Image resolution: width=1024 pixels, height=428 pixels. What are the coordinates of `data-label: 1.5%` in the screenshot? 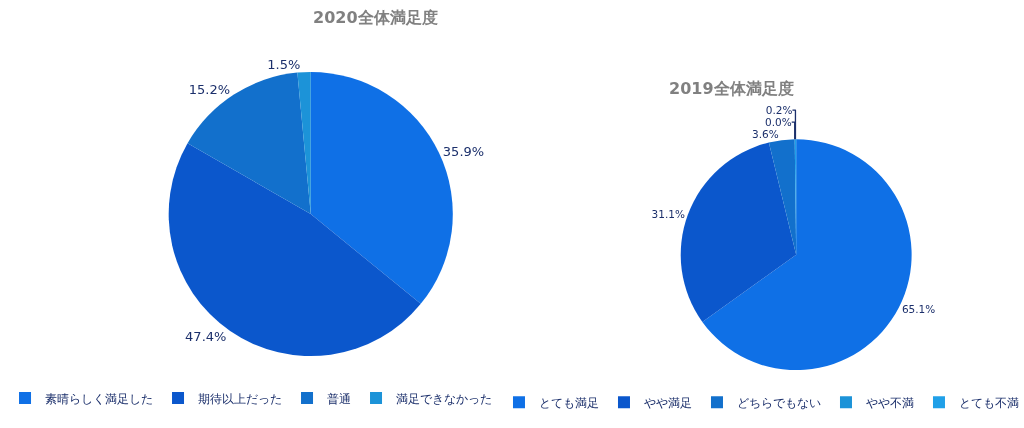 It's located at (284, 65).